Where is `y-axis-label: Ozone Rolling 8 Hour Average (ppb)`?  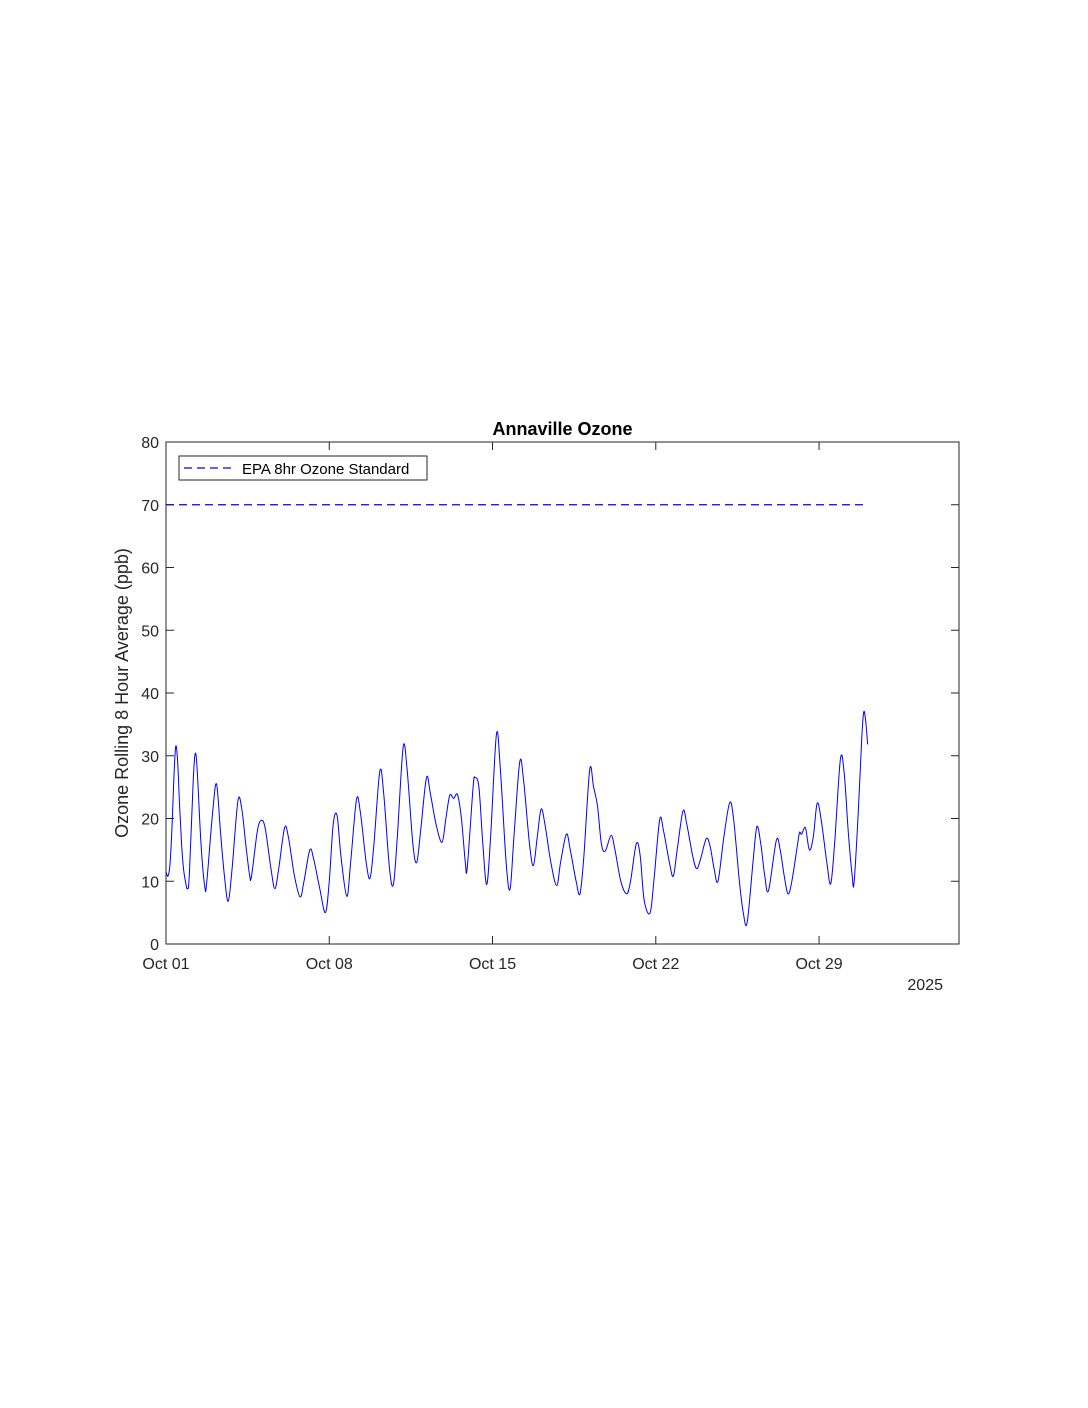
y-axis-label: Ozone Rolling 8 Hour Average (ppb) is located at coordinates (122, 693).